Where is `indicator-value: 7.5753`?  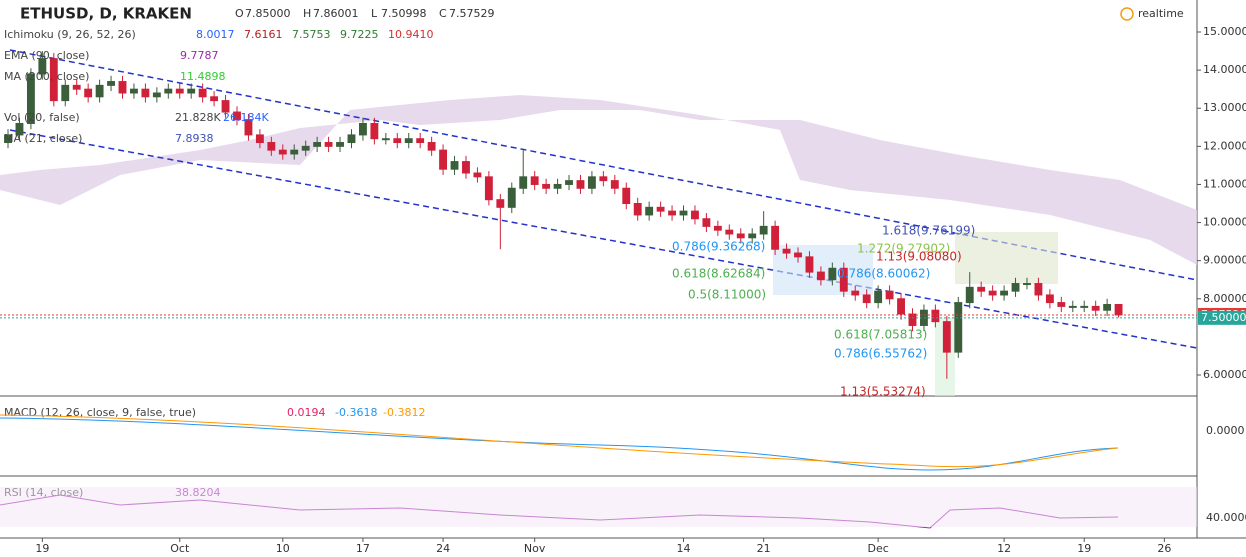
indicator-value: 7.5753 is located at coordinates (311, 34).